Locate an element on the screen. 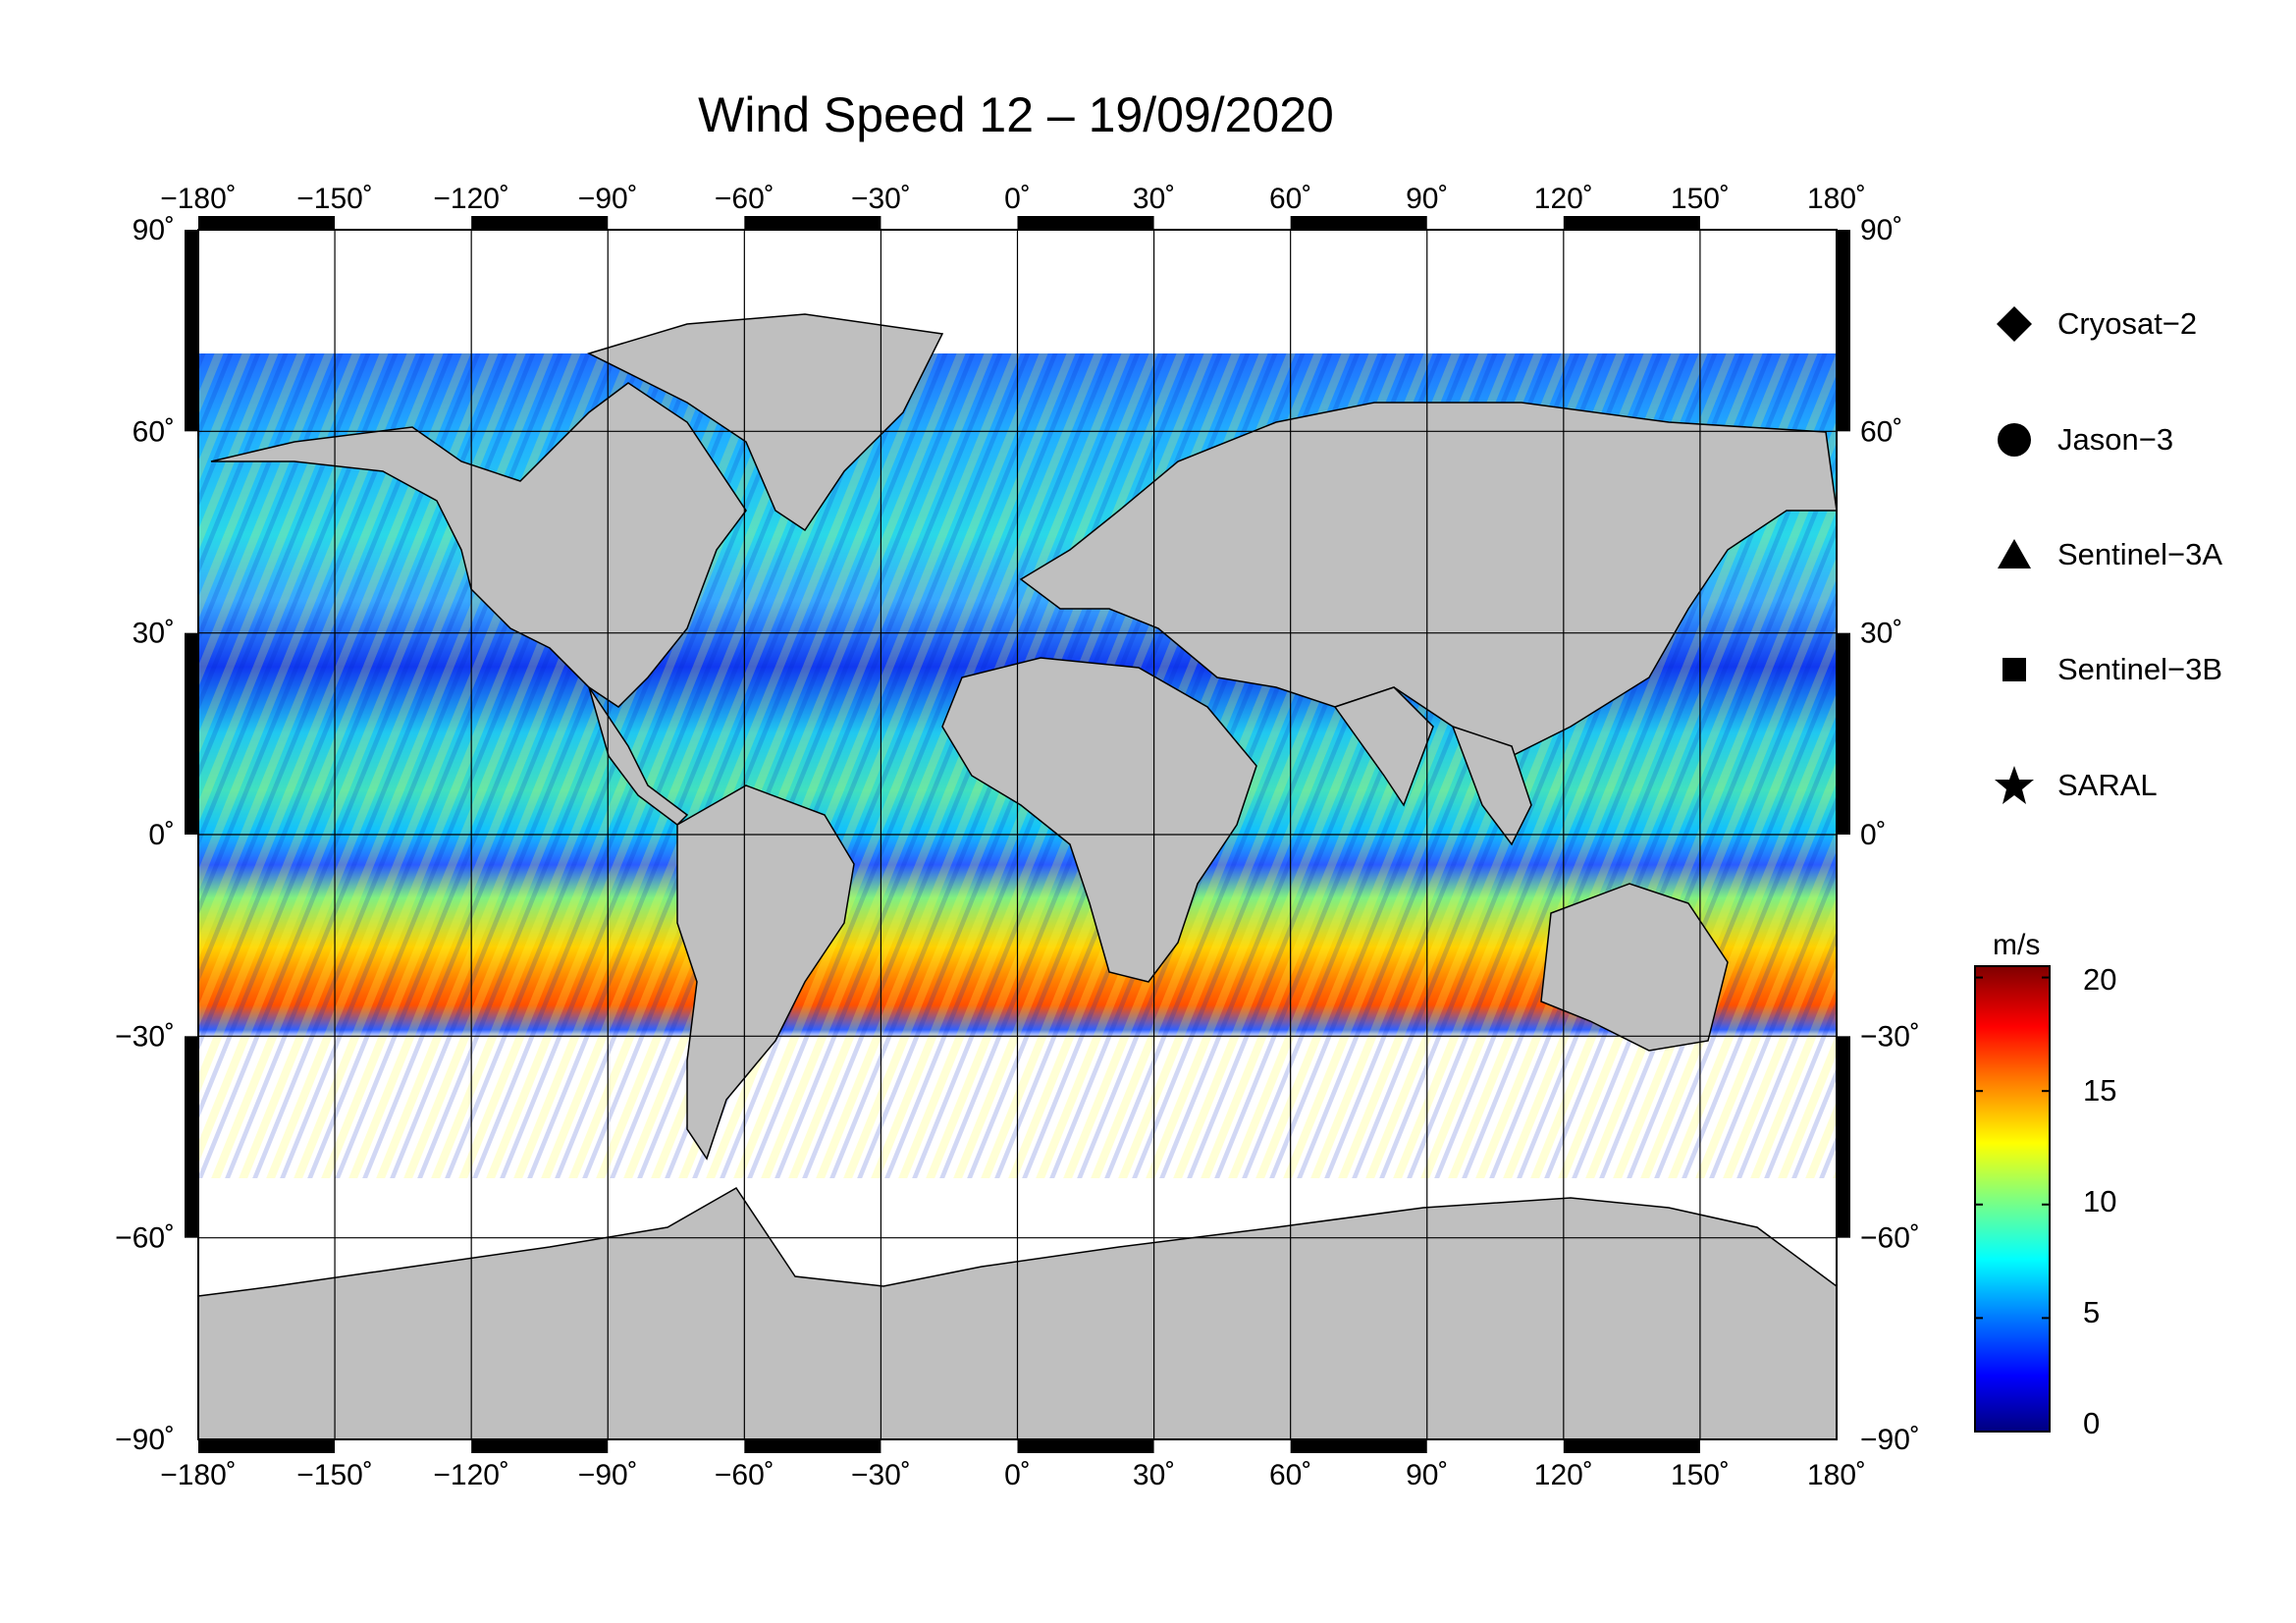  colorbar-label: 5 is located at coordinates (2092, 1312).